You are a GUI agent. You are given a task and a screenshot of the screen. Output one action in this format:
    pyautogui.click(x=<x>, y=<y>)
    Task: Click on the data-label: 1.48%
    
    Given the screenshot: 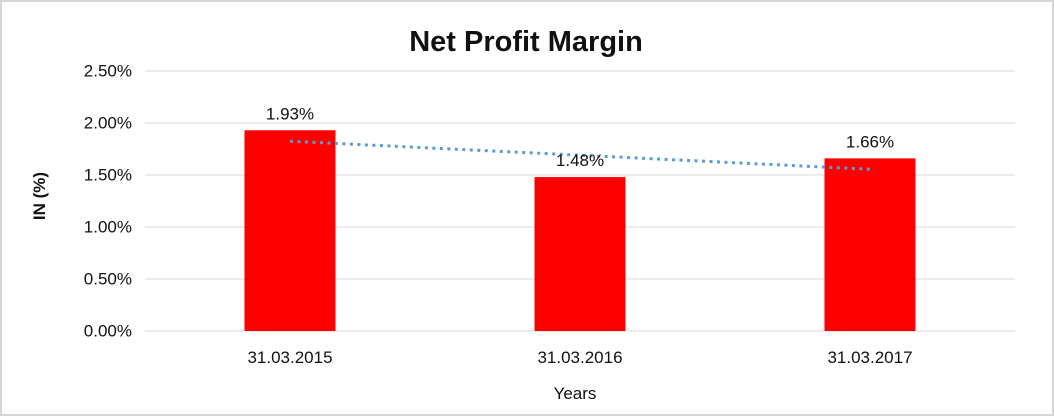 What is the action you would take?
    pyautogui.click(x=580, y=160)
    